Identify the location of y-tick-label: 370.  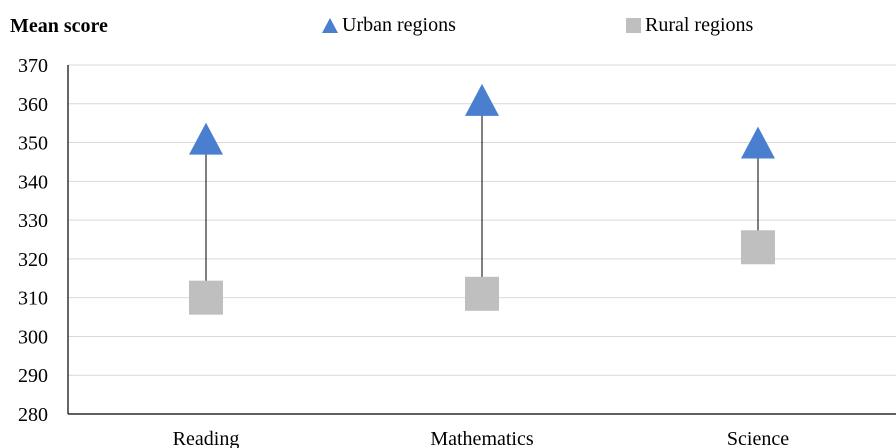
(33, 66).